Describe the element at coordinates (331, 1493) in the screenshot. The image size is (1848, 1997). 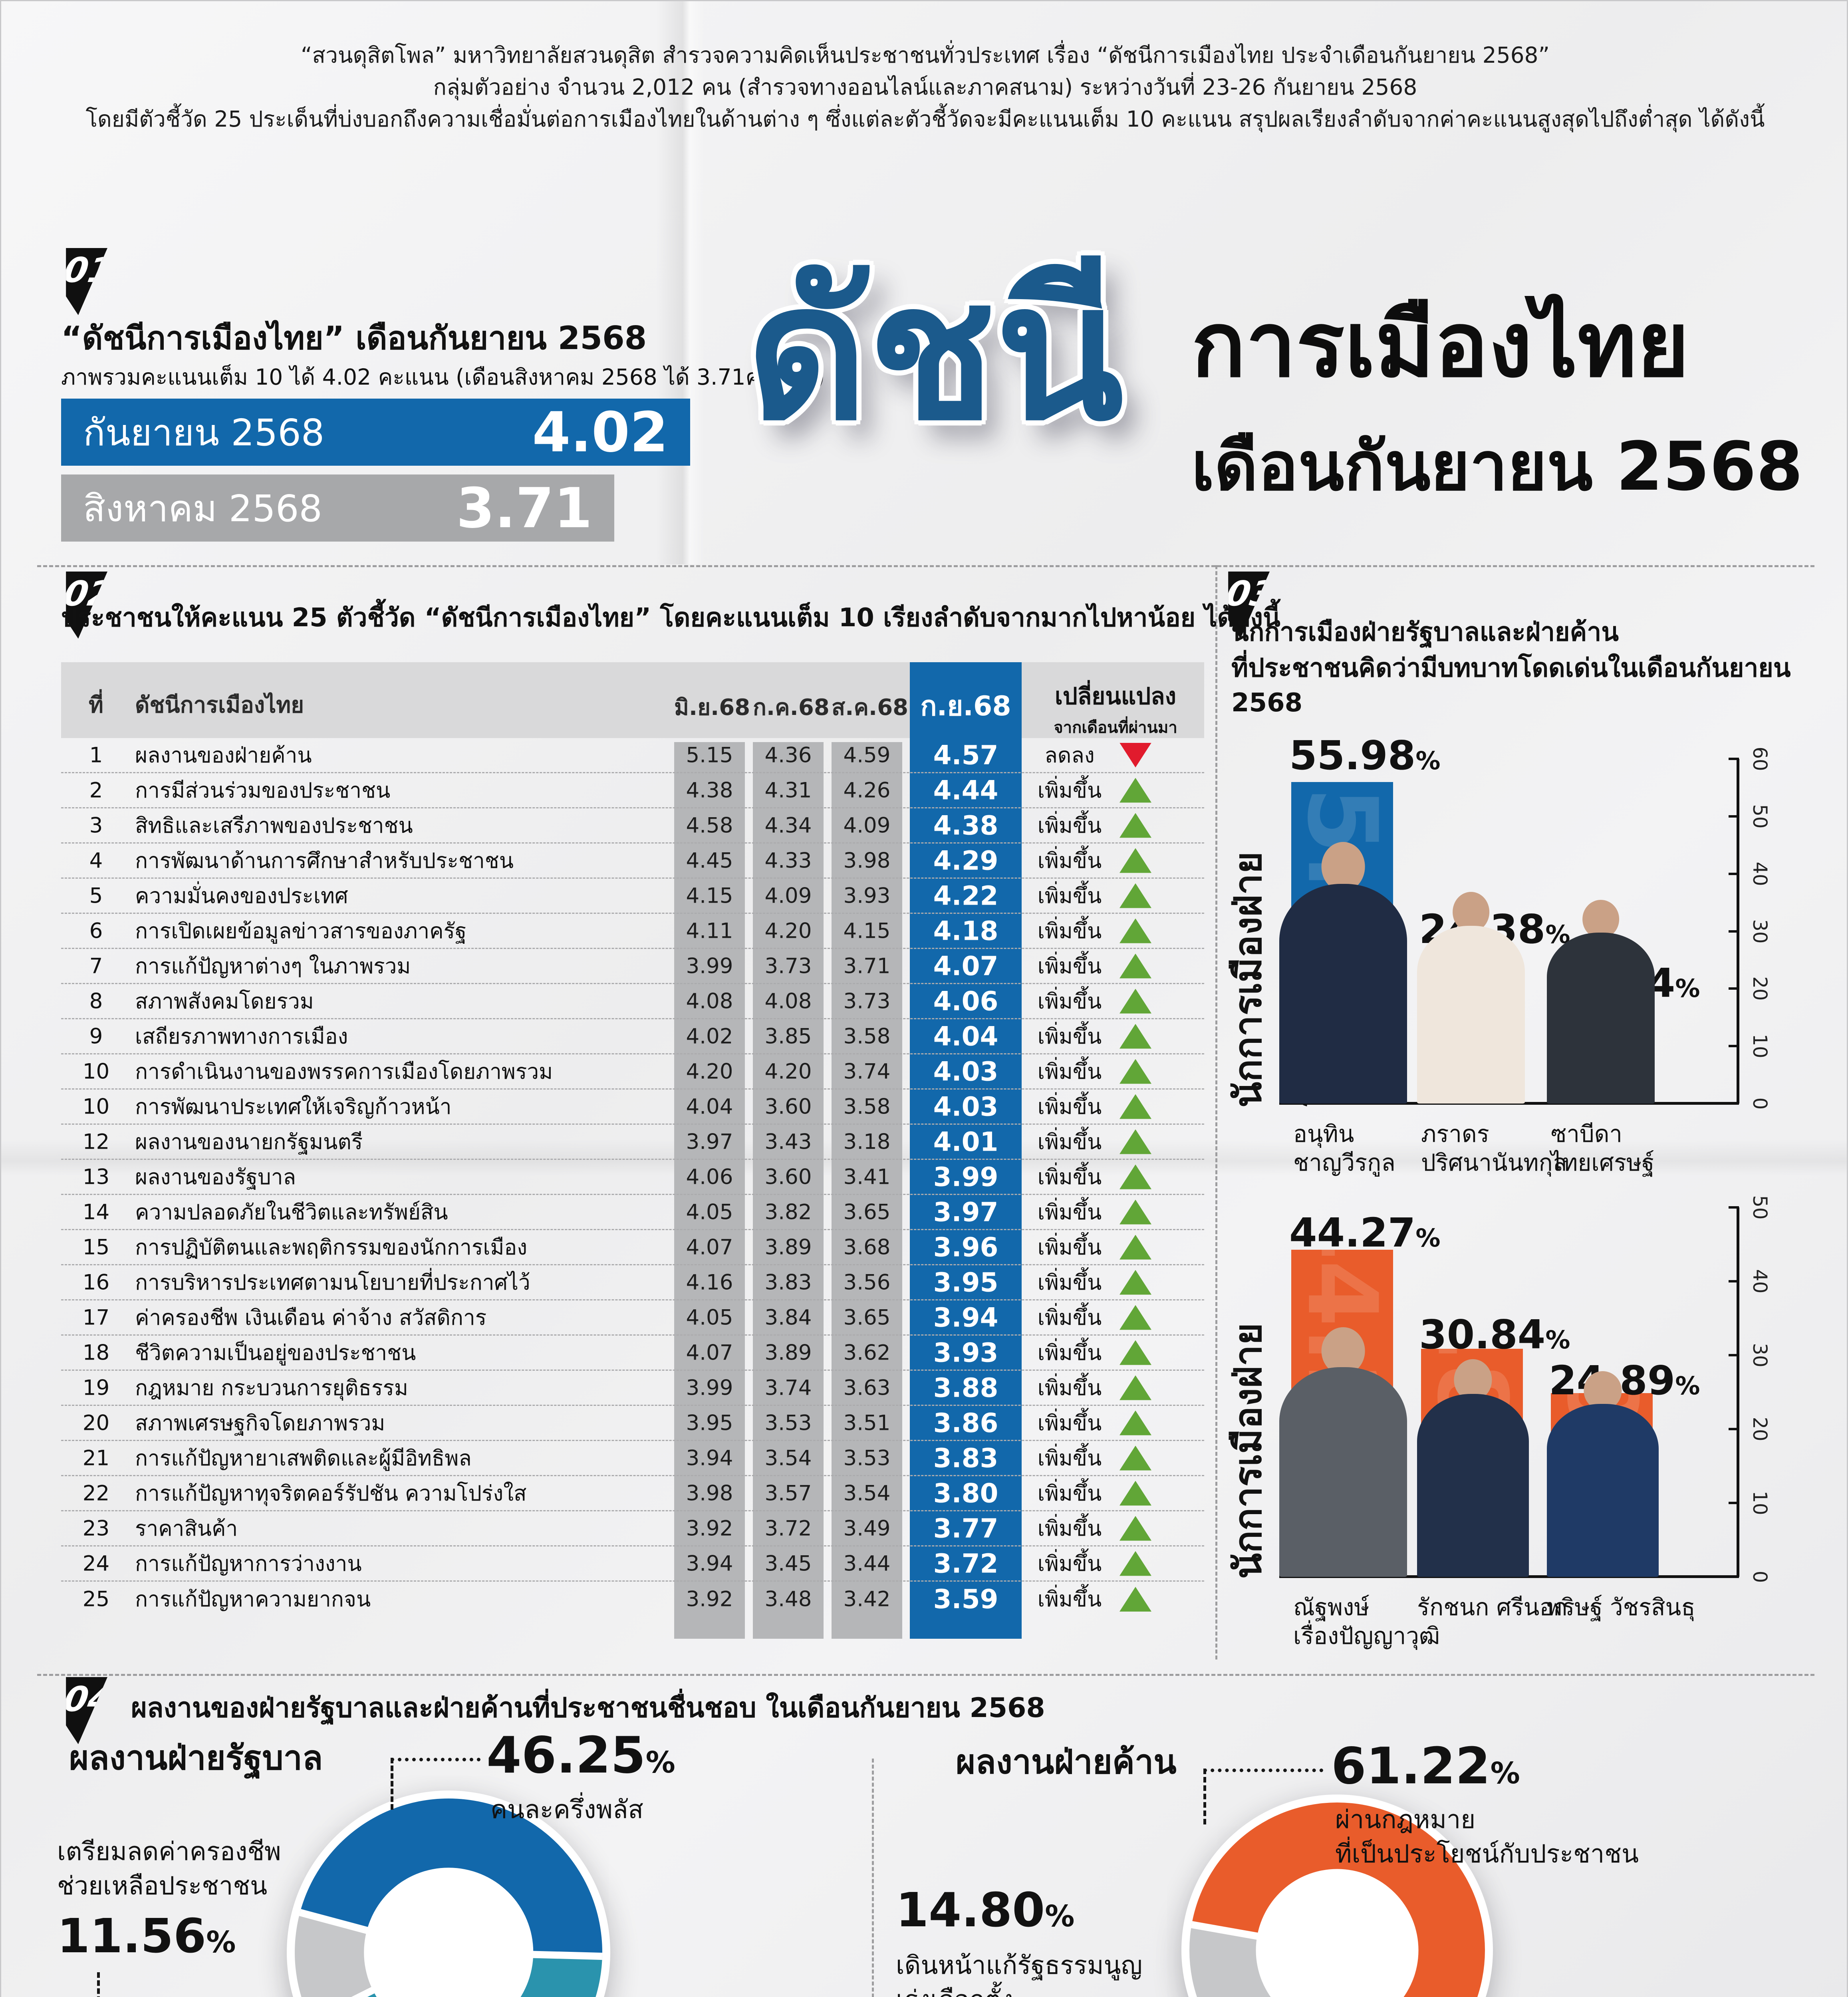
I see `row-indicator: การแก้ปัญหาทุจริตคอร์รัปชัน ความโปร่งใส` at that location.